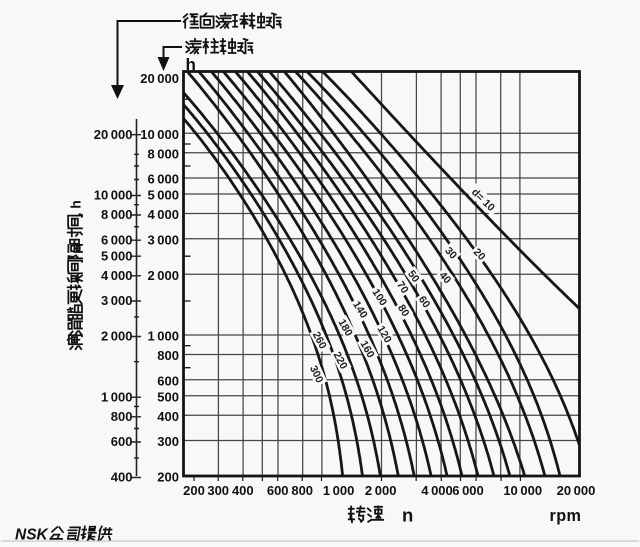 The height and width of the screenshot is (547, 640). I want to click on svg-text: NSK, so click(32, 535).